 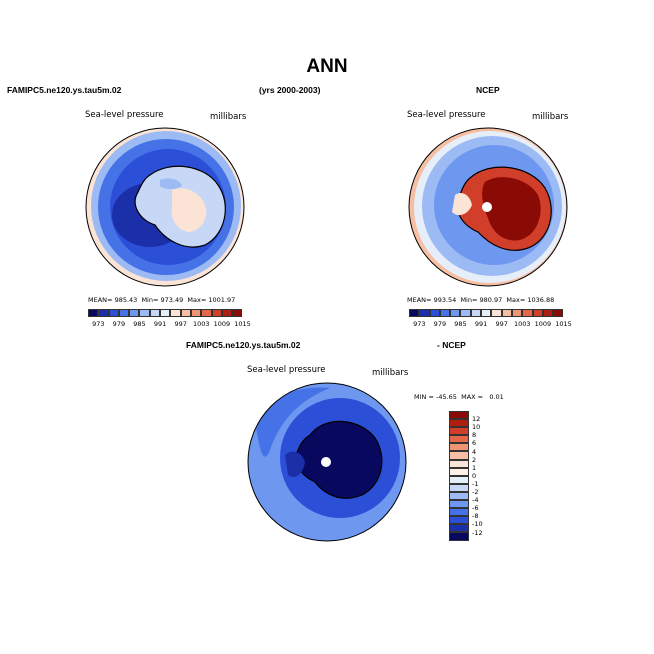 I want to click on colorbar-tick-label: 2, so click(x=474, y=459).